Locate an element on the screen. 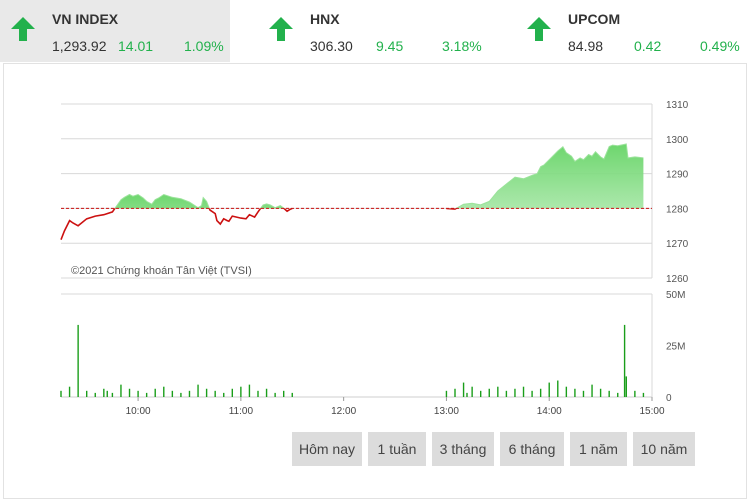 This screenshot has width=748, height=500. volume-tick-label: 50M is located at coordinates (675, 295).